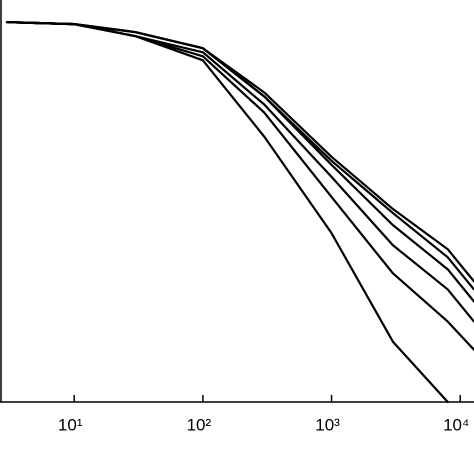 The image size is (474, 474). Describe the element at coordinates (70, 424) in the screenshot. I see `x-tick-label: 10¹` at that location.